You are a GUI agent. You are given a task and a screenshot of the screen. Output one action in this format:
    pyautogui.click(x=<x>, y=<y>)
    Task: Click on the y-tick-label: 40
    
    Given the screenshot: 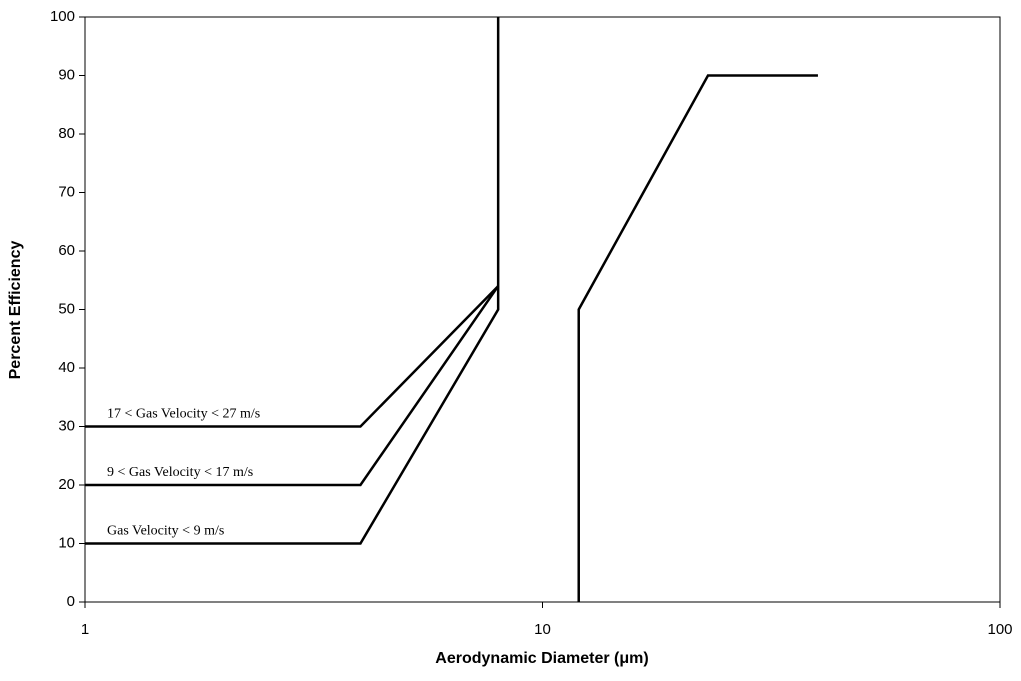 What is the action you would take?
    pyautogui.click(x=66, y=367)
    